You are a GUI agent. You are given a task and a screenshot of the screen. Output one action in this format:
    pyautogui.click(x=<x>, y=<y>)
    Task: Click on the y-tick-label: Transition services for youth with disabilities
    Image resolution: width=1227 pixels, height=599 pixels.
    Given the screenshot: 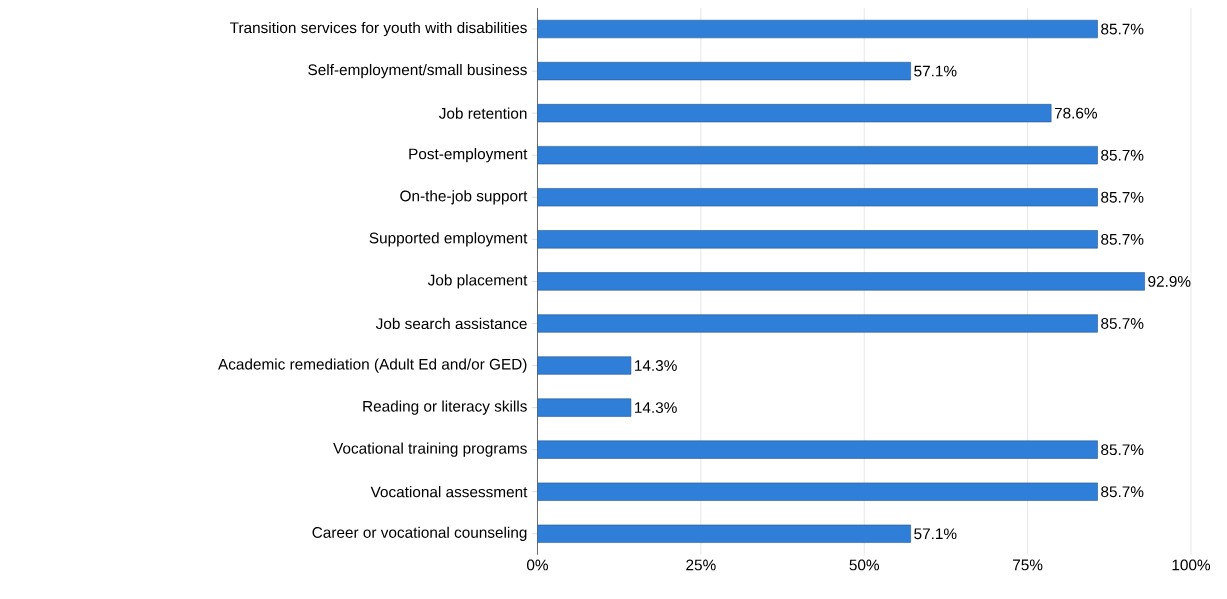 What is the action you would take?
    pyautogui.click(x=378, y=29)
    